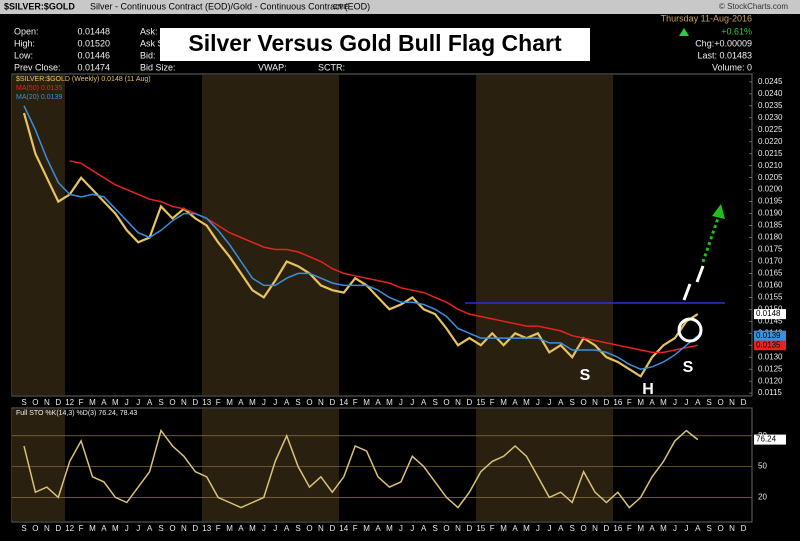  I want to click on field-label: Bid Size:, so click(158, 67).